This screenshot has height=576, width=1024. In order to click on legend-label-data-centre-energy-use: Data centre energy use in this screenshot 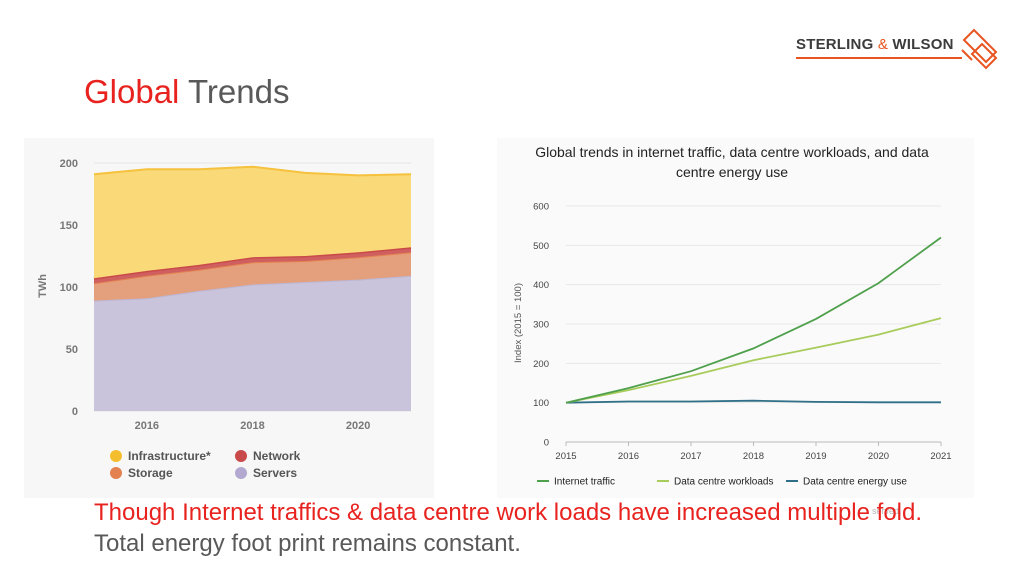, I will do `click(855, 482)`.